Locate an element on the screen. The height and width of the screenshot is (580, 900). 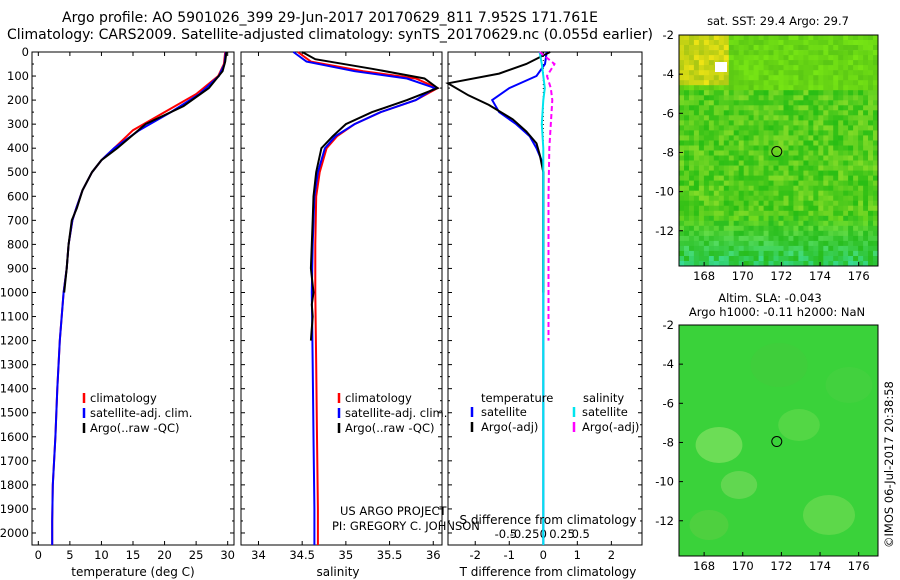
y-tick-label: 1300 is located at coordinates (14, 365).